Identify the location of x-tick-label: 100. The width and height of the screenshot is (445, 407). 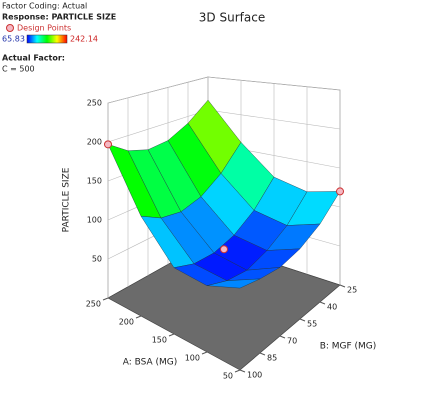
(192, 358).